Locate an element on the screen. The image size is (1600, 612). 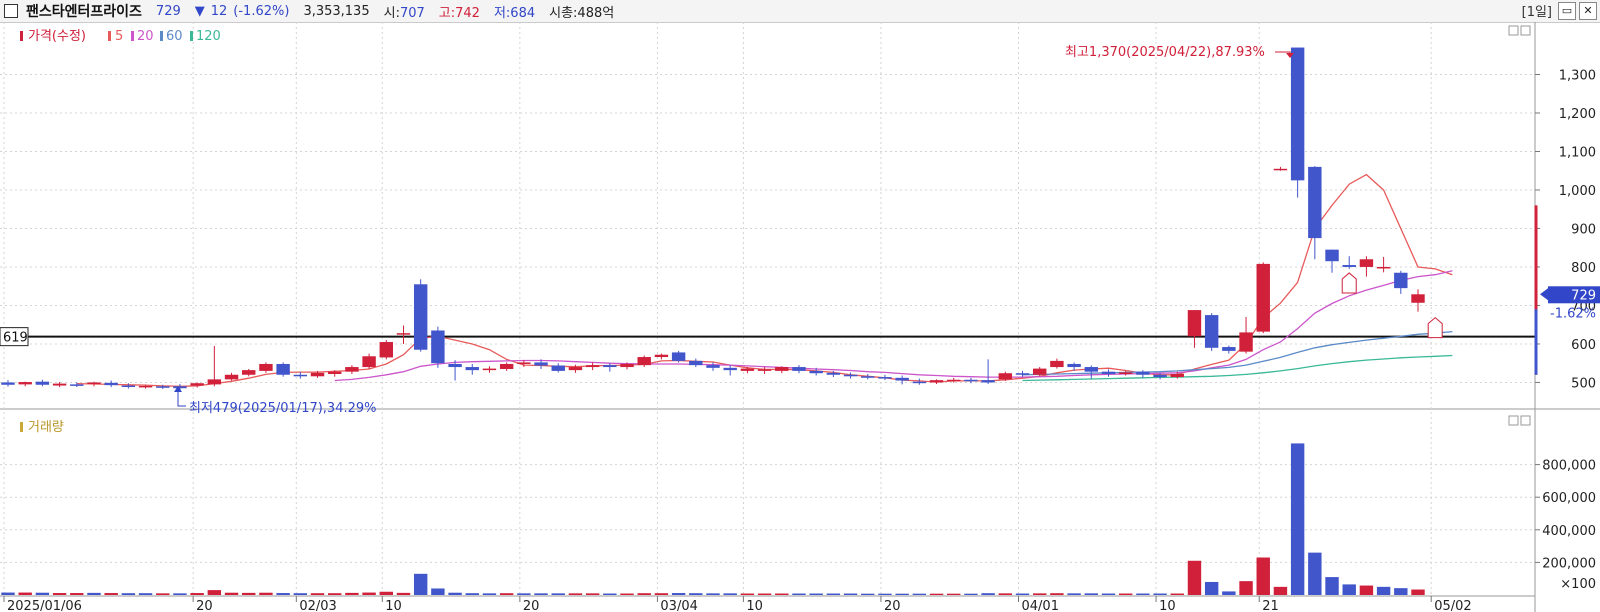
ma20-line is located at coordinates (893, 326).